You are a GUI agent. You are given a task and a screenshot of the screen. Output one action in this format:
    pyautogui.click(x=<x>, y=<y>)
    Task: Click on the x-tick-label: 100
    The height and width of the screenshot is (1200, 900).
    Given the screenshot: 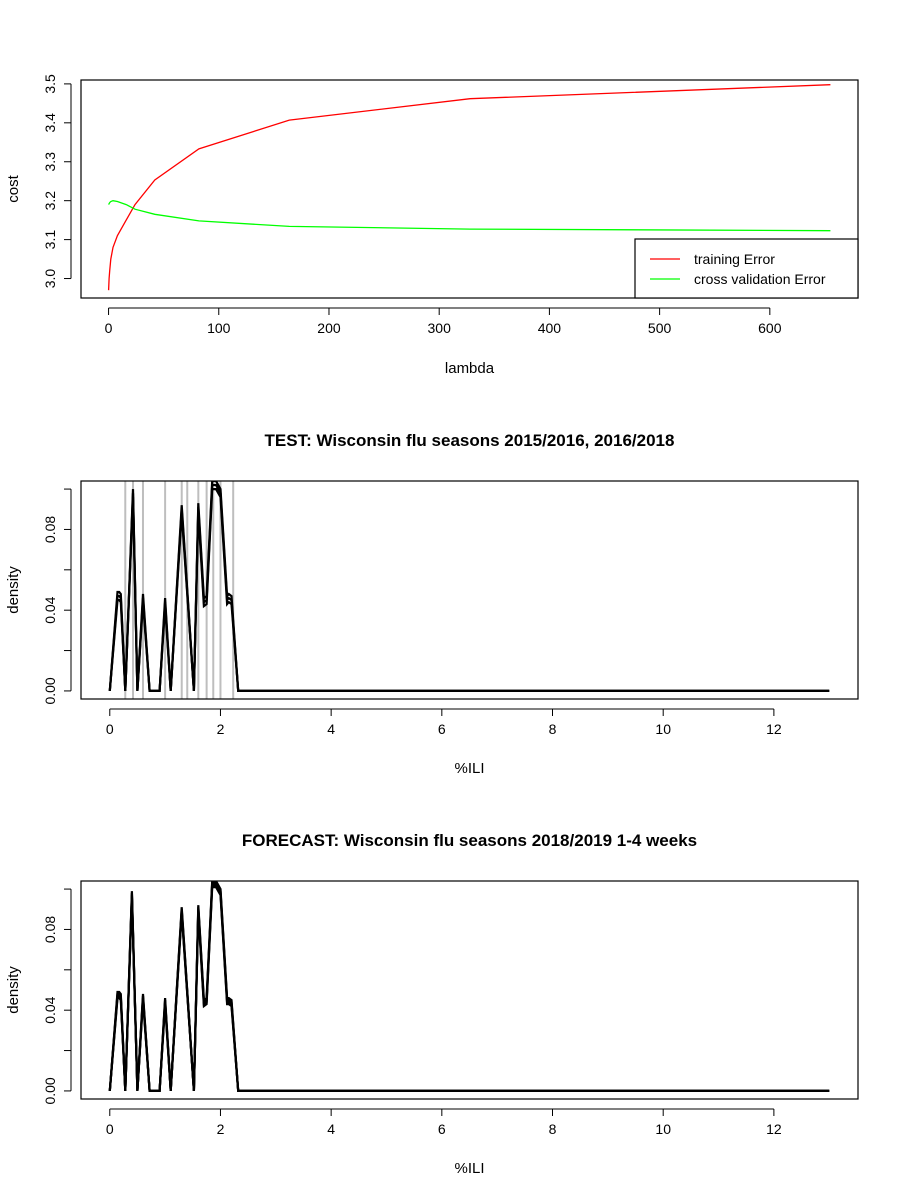 What is the action you would take?
    pyautogui.click(x=219, y=328)
    